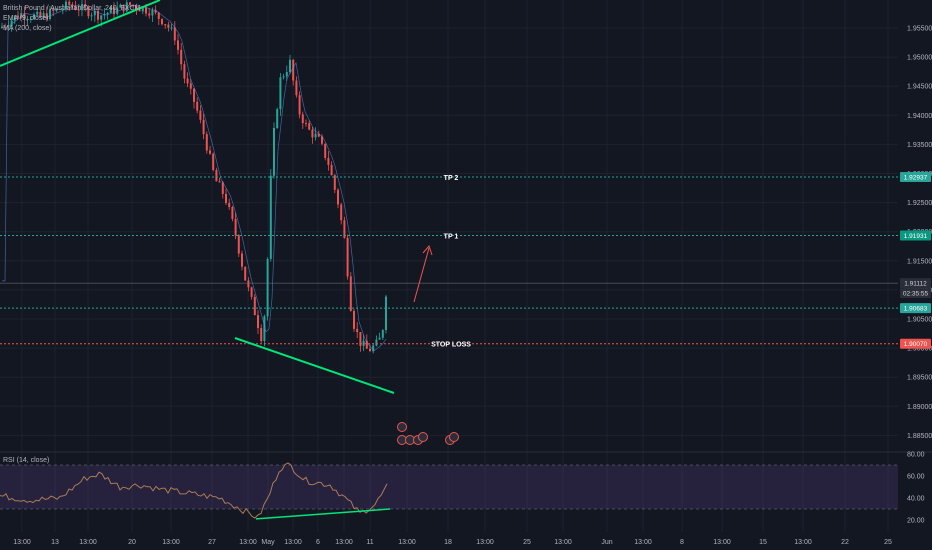 Image resolution: width=932 pixels, height=550 pixels. Describe the element at coordinates (26, 460) in the screenshot. I see `rsi-indicator-label: RSI (14, close)` at that location.